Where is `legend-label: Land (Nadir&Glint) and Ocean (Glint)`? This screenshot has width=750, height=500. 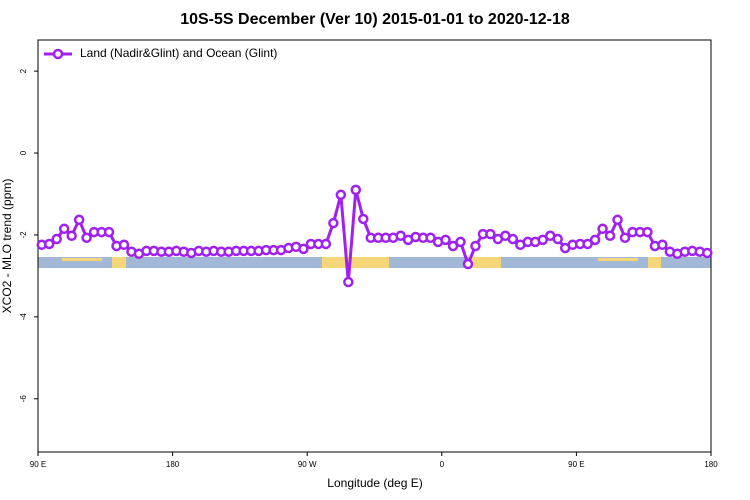
legend-label: Land (Nadir&Glint) and Ocean (Glint) is located at coordinates (178, 53).